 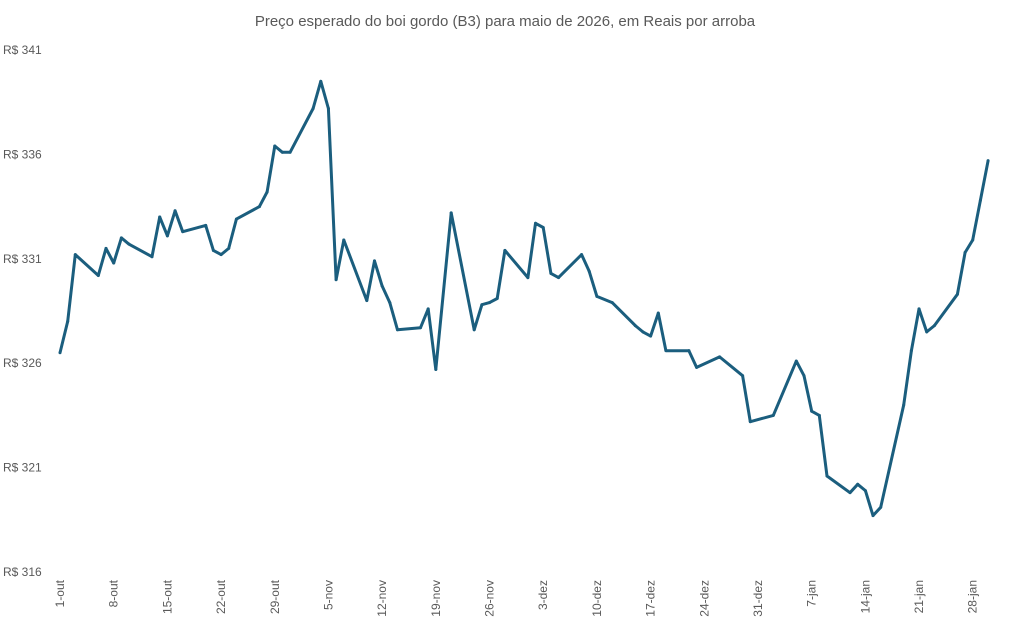 What do you see at coordinates (865, 596) in the screenshot?
I see `x-tick-label: 14-jan` at bounding box center [865, 596].